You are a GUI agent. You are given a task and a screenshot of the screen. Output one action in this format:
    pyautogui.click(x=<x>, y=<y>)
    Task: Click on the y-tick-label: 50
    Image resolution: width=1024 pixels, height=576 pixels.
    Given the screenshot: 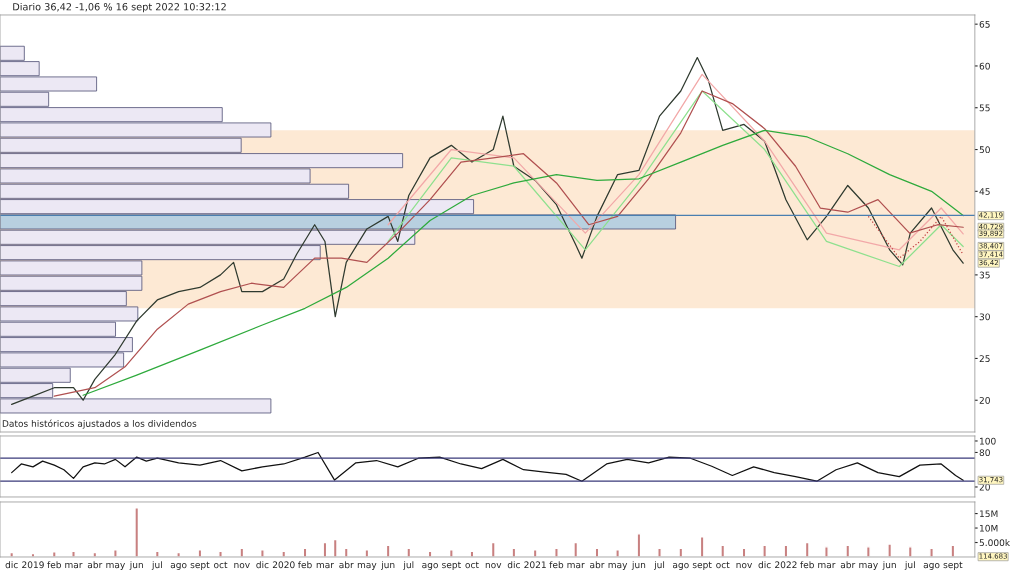 What is the action you would take?
    pyautogui.click(x=984, y=150)
    